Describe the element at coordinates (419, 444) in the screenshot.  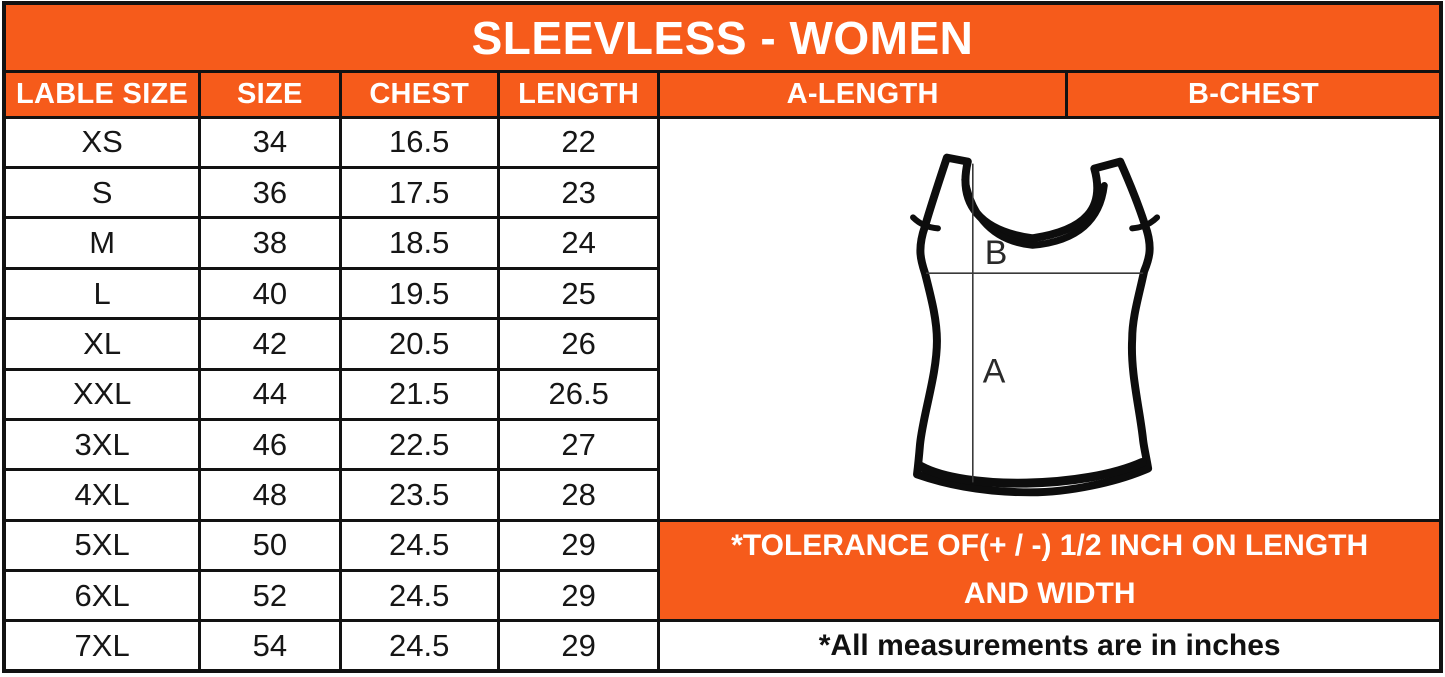
I see `table-cell: 22.5` at that location.